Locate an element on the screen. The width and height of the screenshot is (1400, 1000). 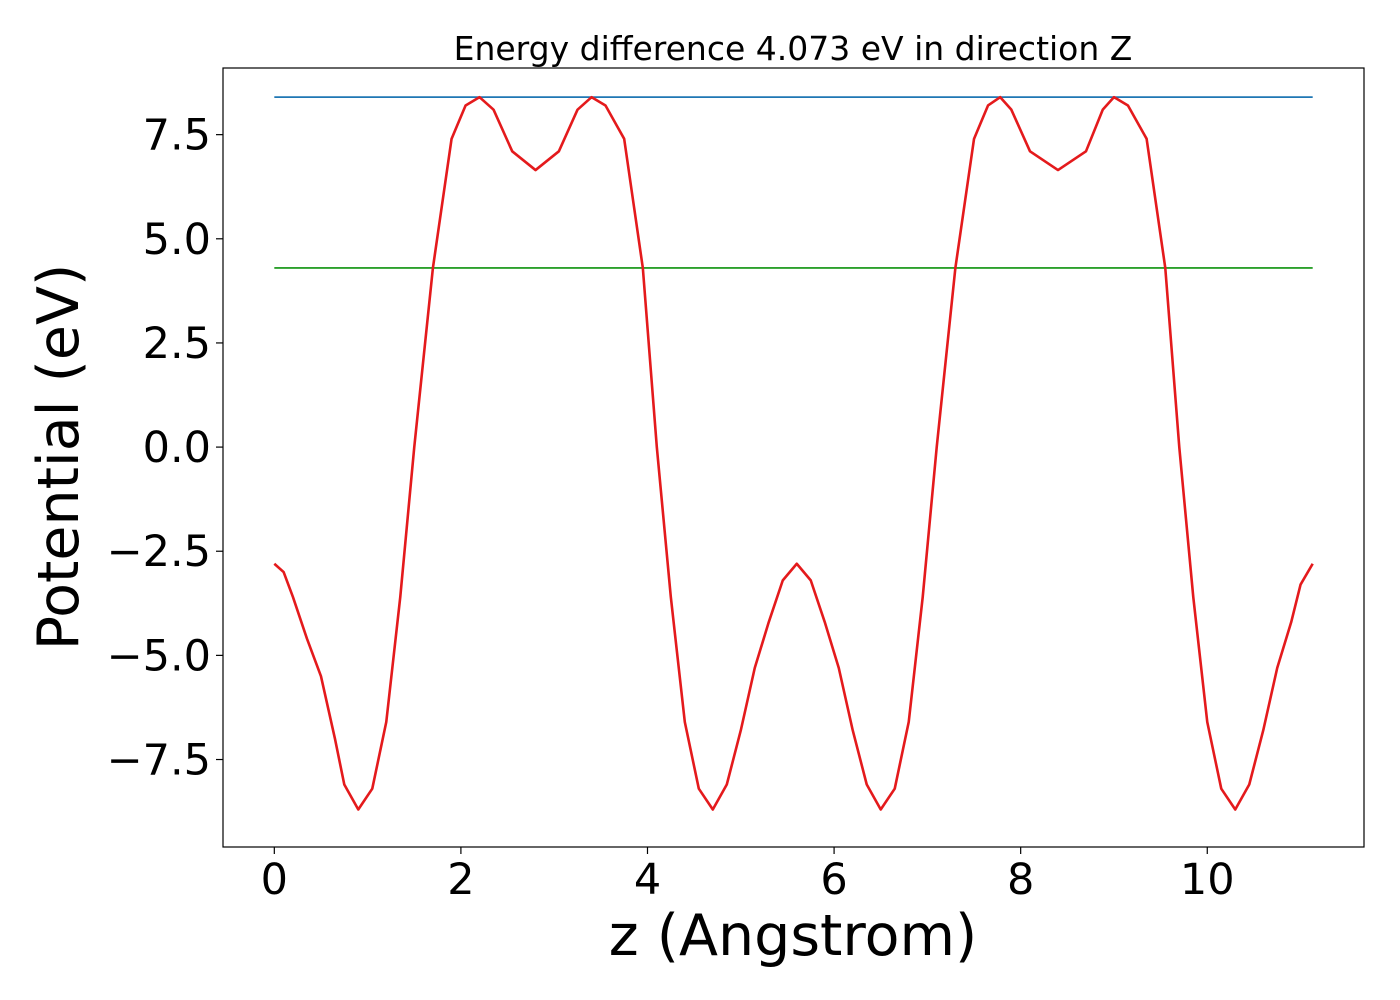
y-axis: −7.5 −5.0 −2.5 0.0 2.5 5.0 7.5 is located at coordinates (165, 448).